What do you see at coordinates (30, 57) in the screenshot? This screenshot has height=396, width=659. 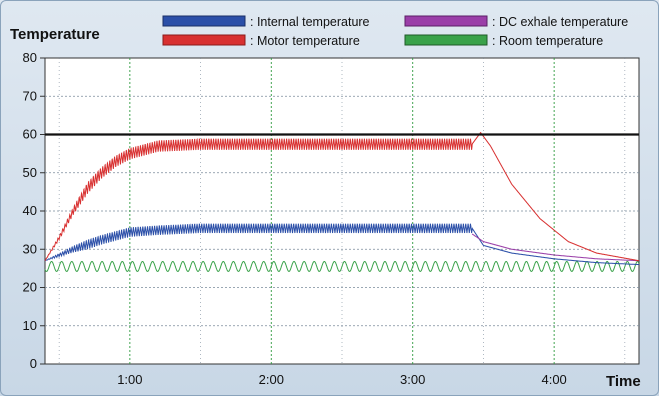 I see `y-tick-label: 80` at bounding box center [30, 57].